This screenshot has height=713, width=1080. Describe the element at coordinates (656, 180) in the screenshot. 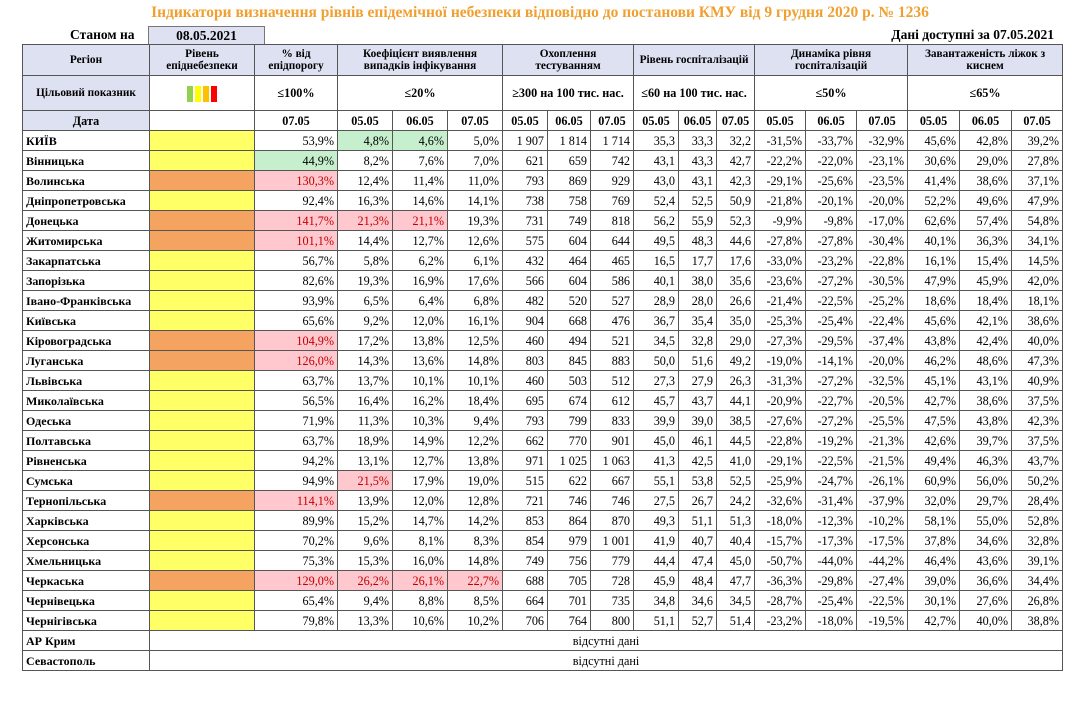

I see `hosp-cell: 43,0` at that location.